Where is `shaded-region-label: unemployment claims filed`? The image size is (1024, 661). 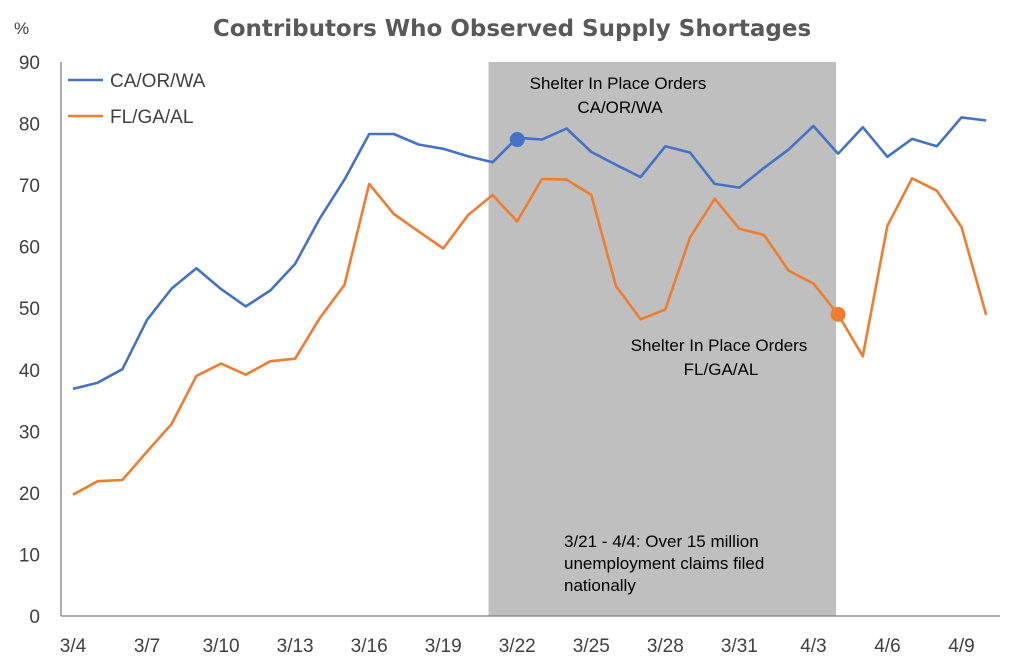 shaded-region-label: unemployment claims filed is located at coordinates (664, 563).